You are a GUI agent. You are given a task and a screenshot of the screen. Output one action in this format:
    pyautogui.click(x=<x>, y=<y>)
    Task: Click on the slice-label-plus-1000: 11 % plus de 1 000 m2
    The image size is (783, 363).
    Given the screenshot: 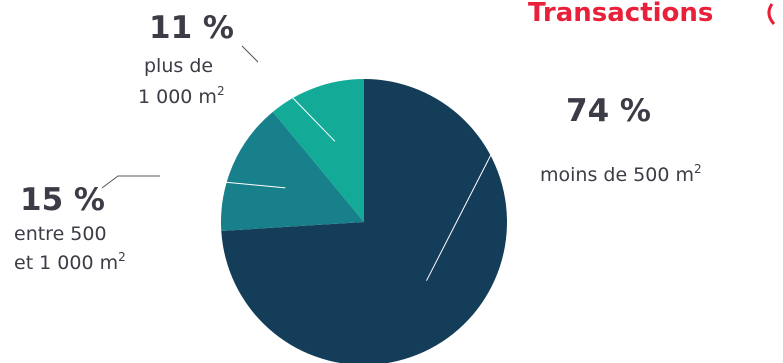 What is the action you would take?
    pyautogui.click(x=186, y=59)
    